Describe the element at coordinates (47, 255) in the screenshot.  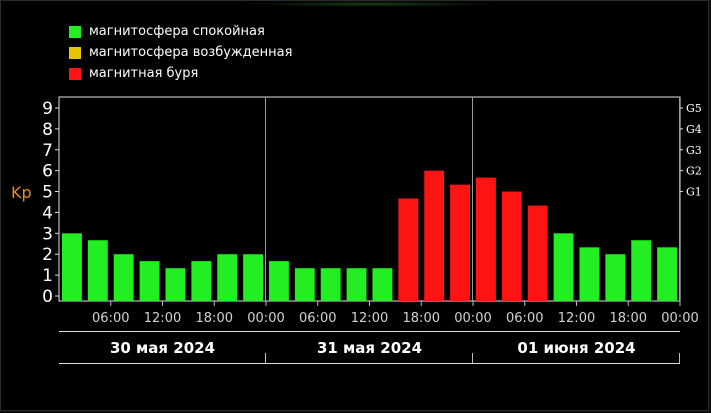
I see `y-tick-label: 2` at that location.